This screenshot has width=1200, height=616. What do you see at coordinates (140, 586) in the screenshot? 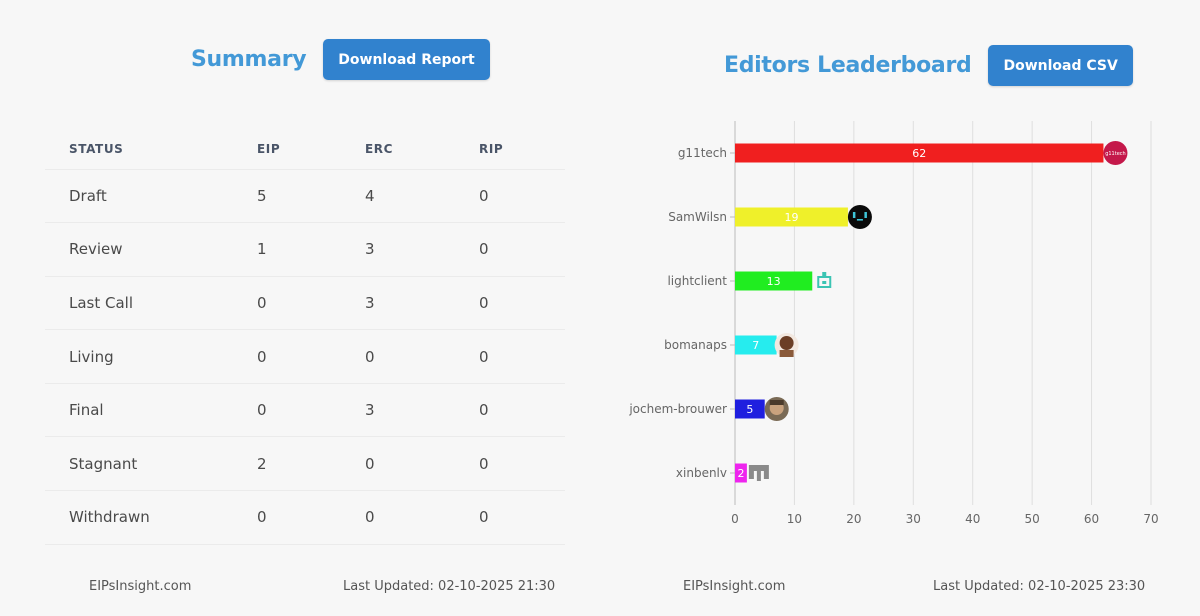
I see `summary-footer-site: EIPsInsight.com` at bounding box center [140, 586].